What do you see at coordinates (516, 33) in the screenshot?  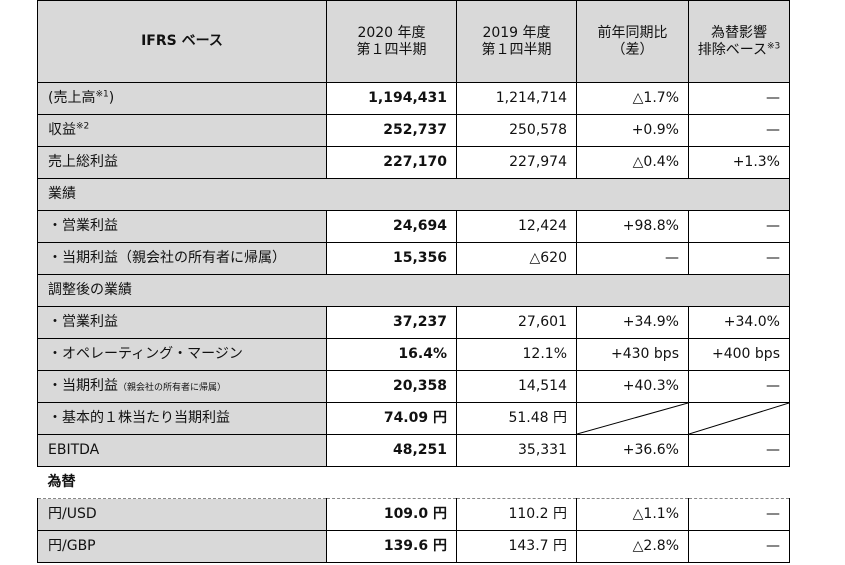 I see `header-prior-year: 2019 年度` at bounding box center [516, 33].